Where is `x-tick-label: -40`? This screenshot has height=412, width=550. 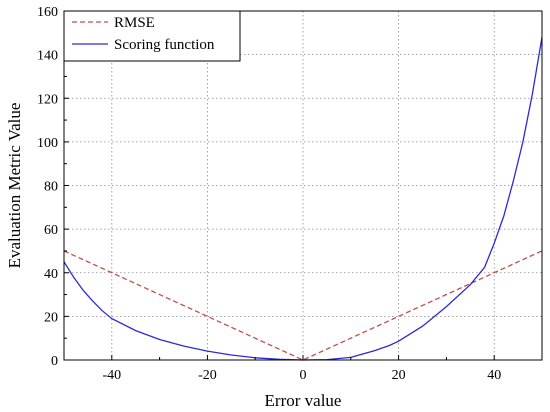
x-tick-label: -40 is located at coordinates (111, 375).